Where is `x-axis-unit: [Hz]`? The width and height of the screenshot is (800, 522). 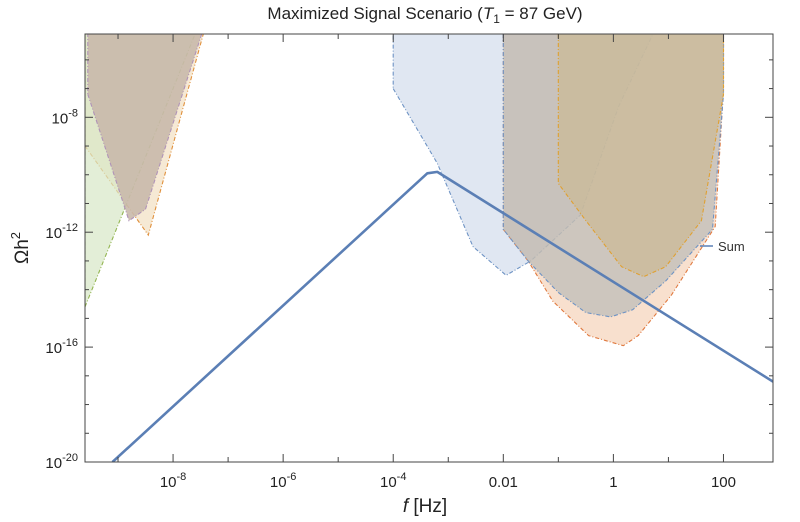
x-axis-unit: [Hz] is located at coordinates (427, 506).